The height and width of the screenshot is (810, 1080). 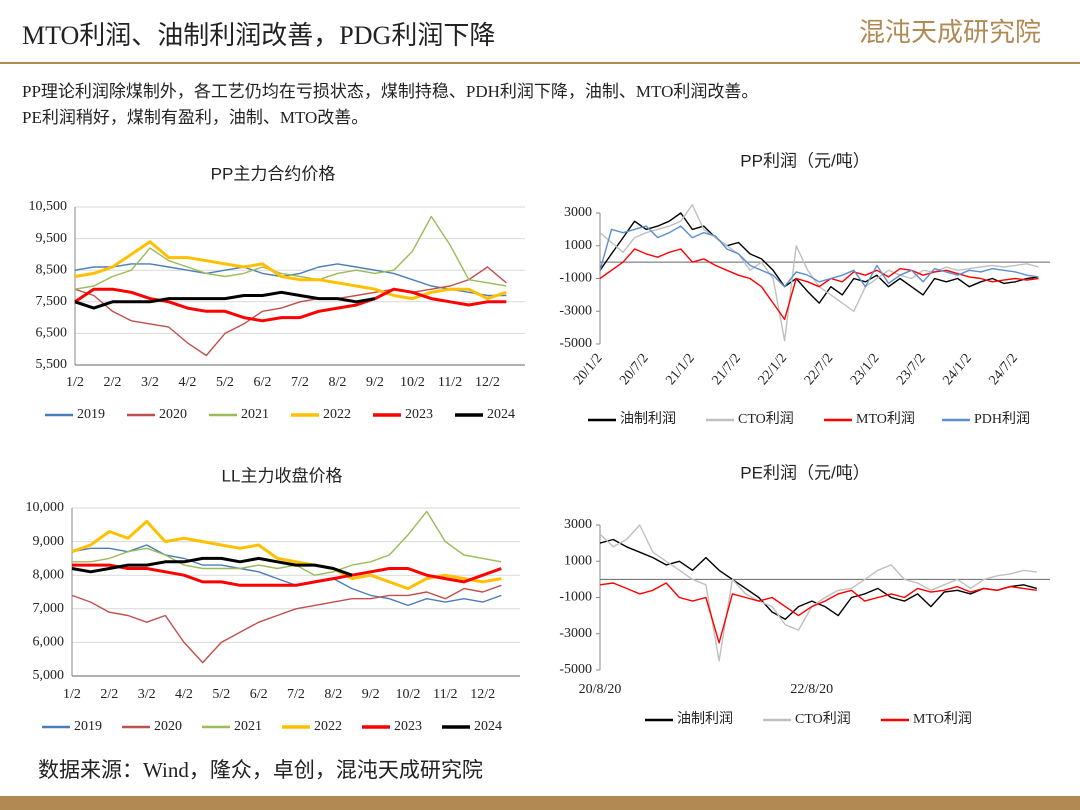 I want to click on y-tick-label: 6,500, so click(x=52, y=333).